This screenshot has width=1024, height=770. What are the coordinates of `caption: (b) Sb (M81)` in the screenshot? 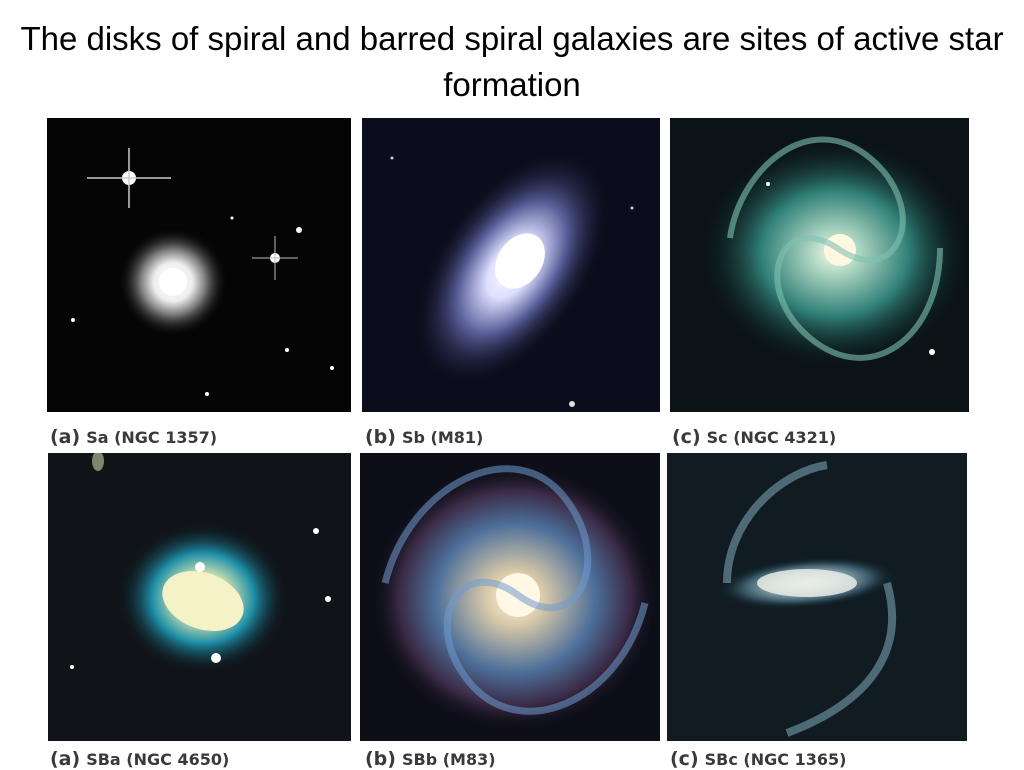 It's located at (424, 437).